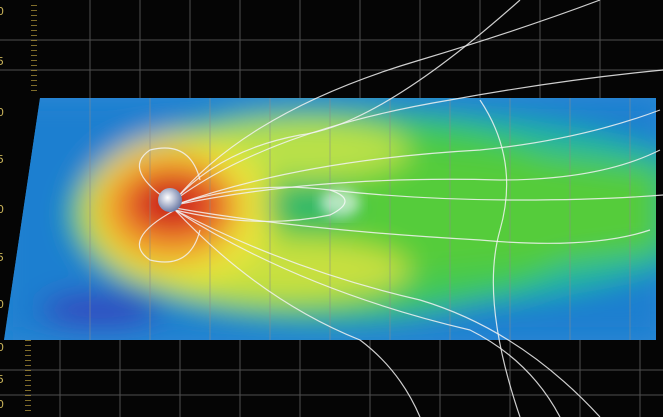 The width and height of the screenshot is (663, 417). I want to click on edge-labels: 0 5 0 5 0 5 0 0 5 0, so click(2, 208).